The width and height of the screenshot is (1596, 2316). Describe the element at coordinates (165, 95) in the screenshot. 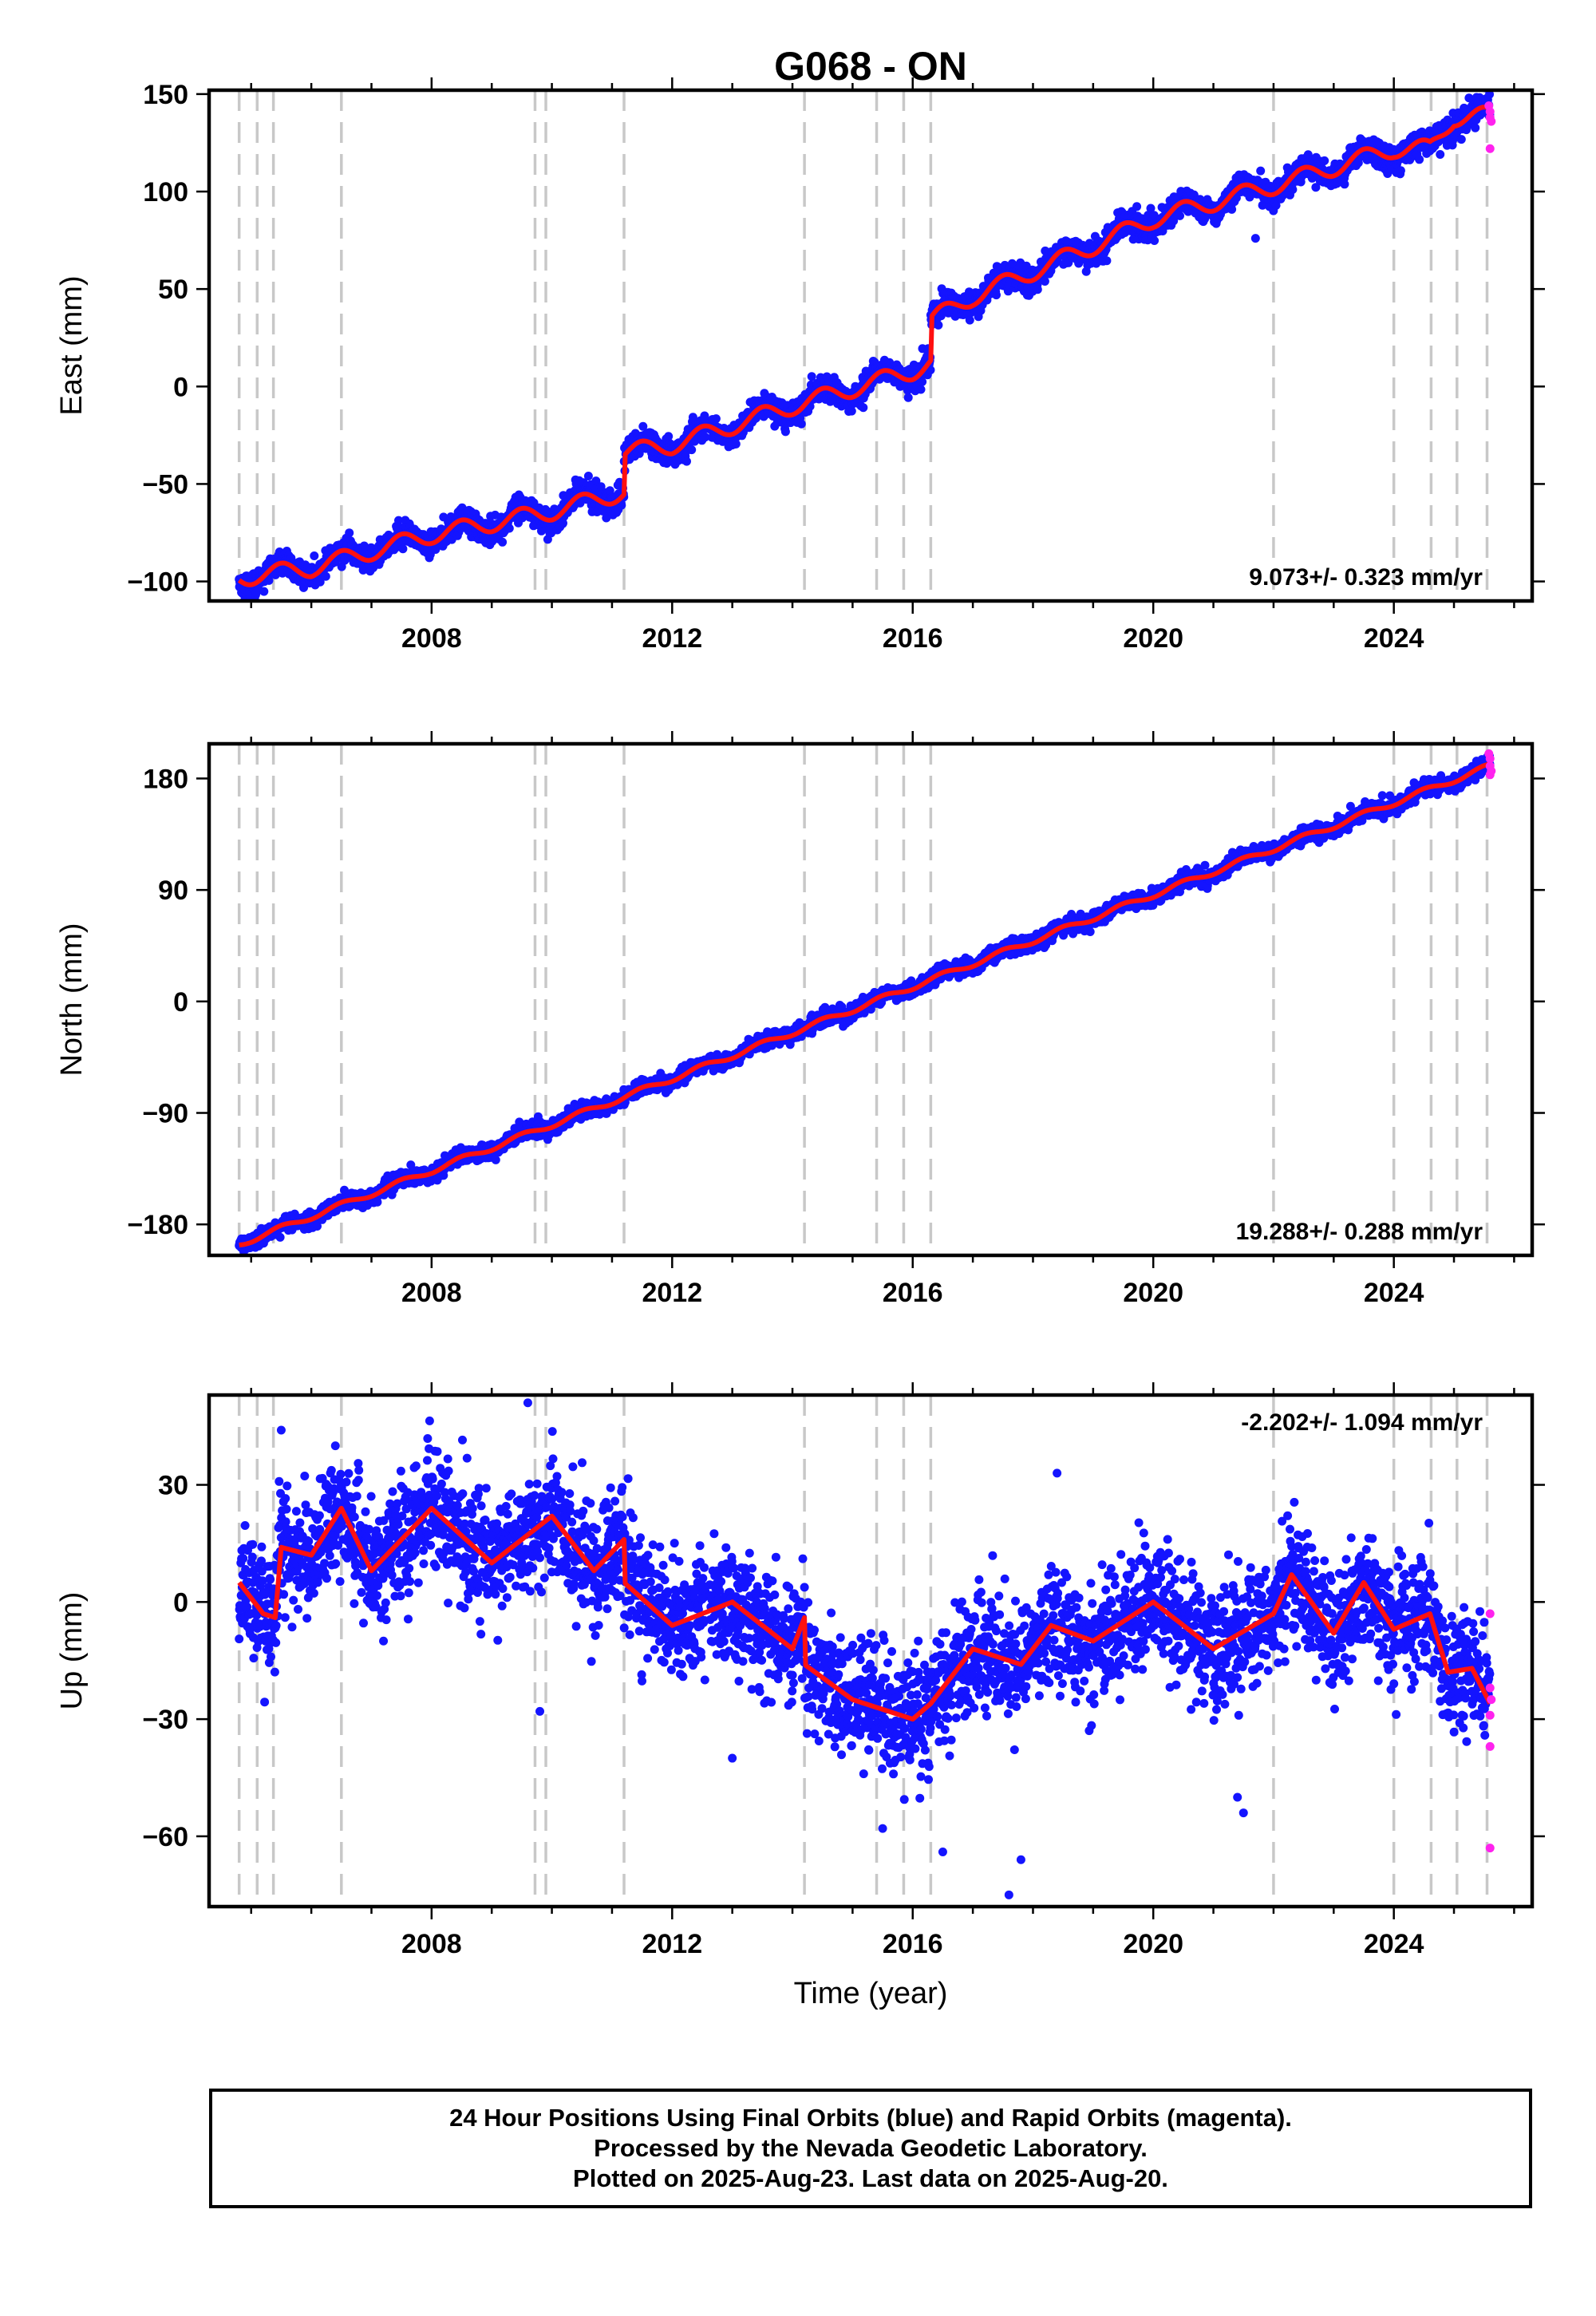

I see `y-tick-label: 150` at that location.